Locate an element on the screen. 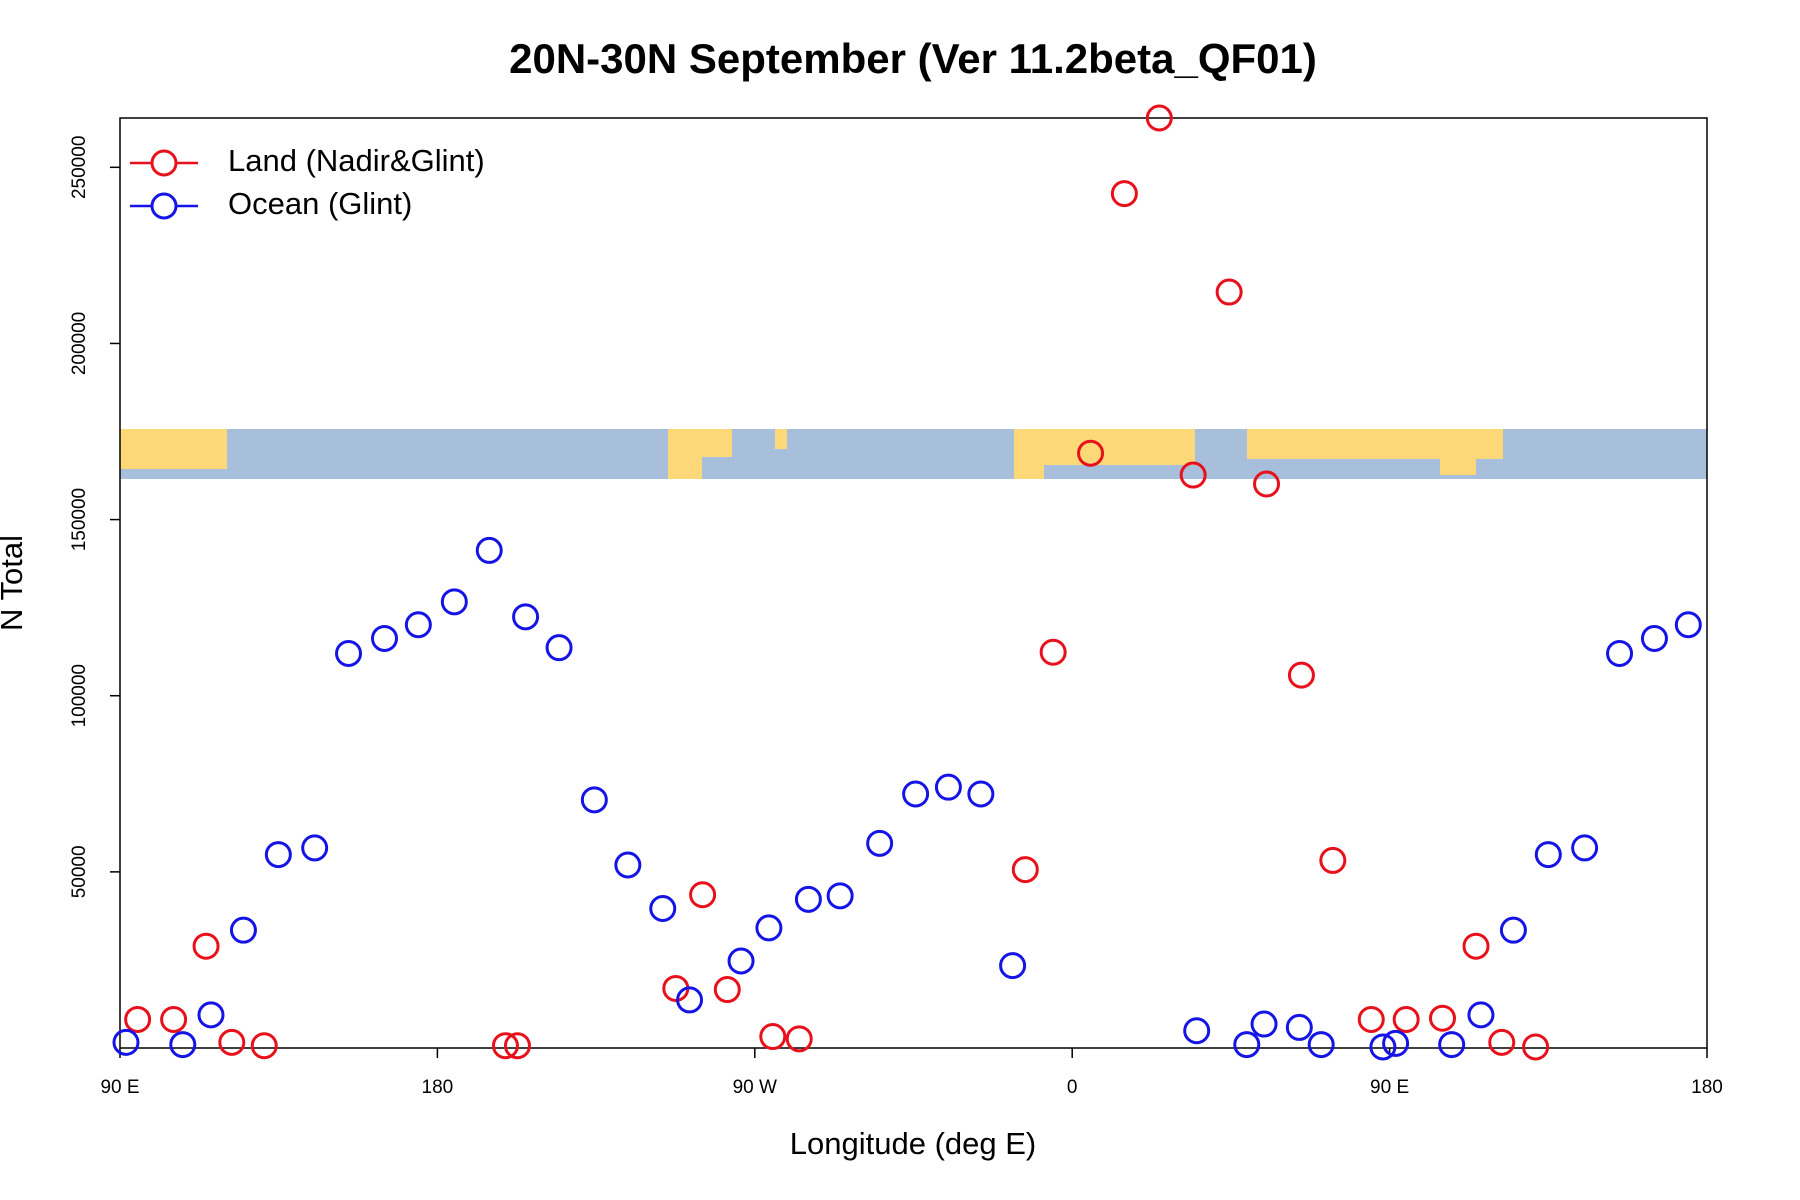 The height and width of the screenshot is (1200, 1800). legend-label: Land (Nadir&Glint) is located at coordinates (356, 160).